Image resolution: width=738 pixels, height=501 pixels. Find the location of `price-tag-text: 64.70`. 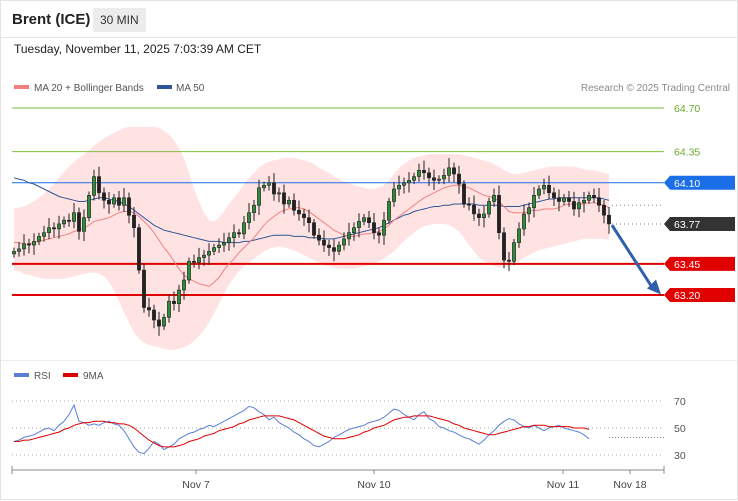

price-tag-text: 64.70 is located at coordinates (687, 109).